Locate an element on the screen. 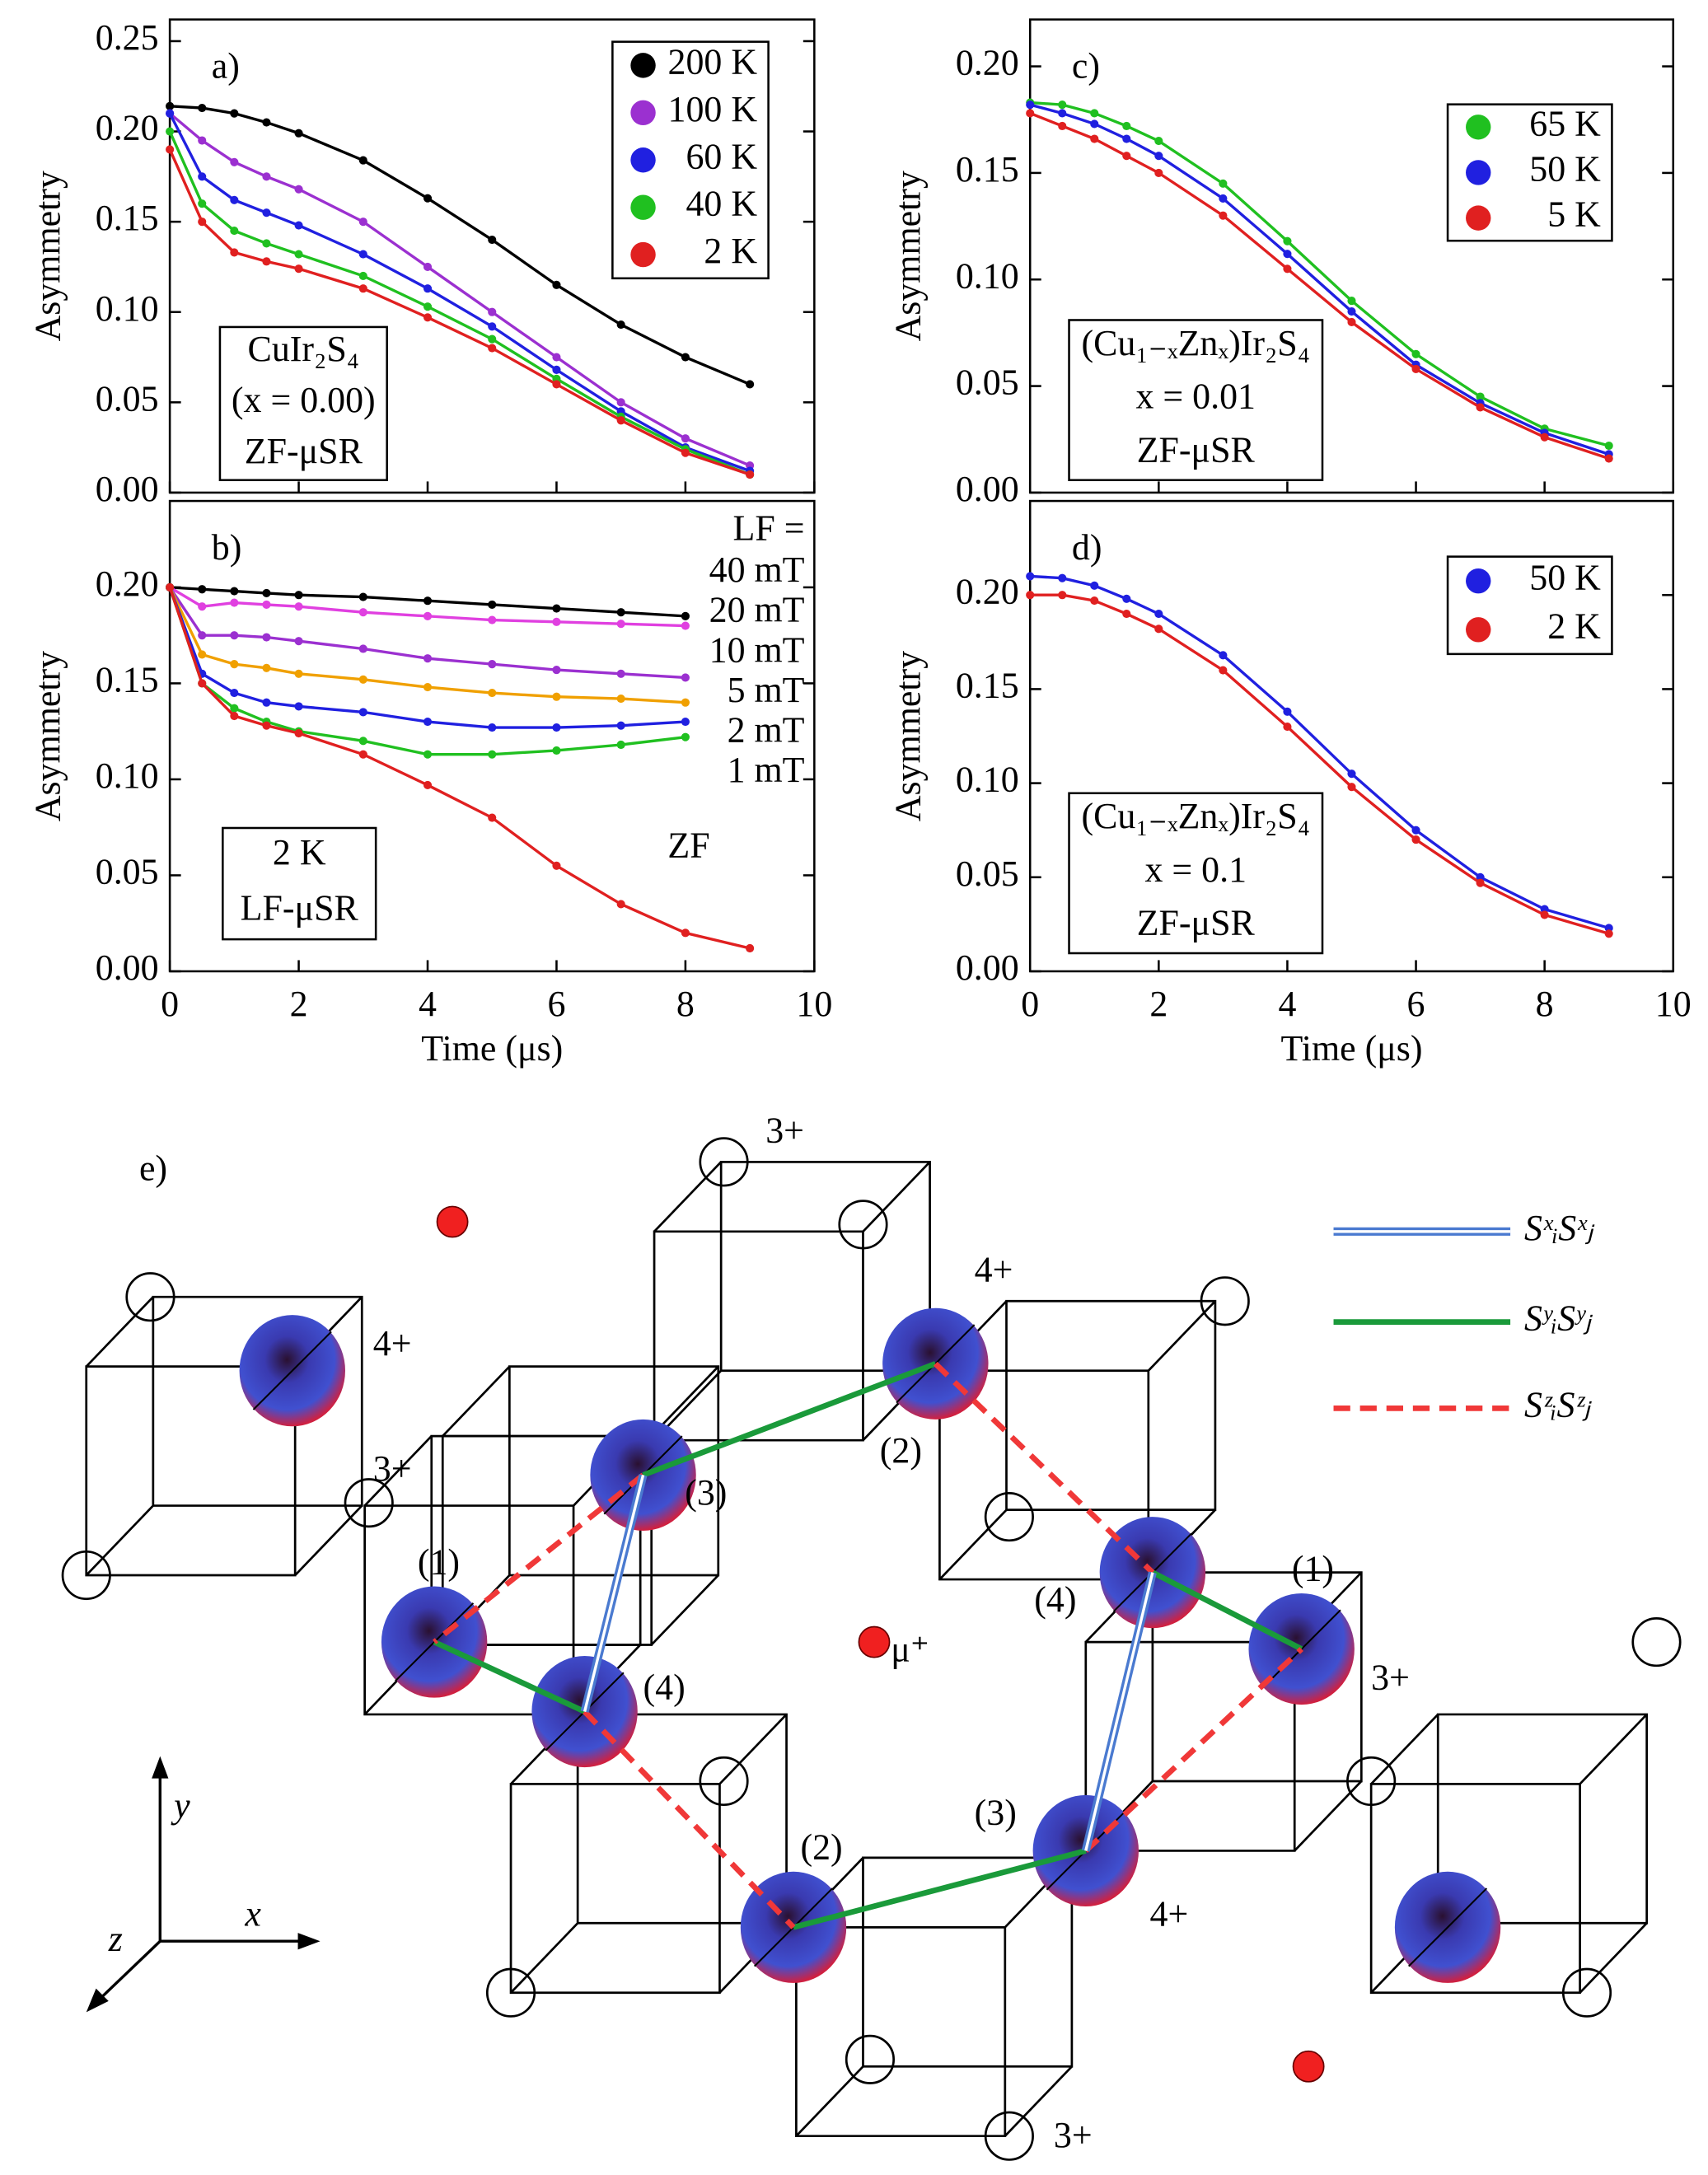 The image size is (1708, 2175). y-tick-label: 0.10 is located at coordinates (987, 780).